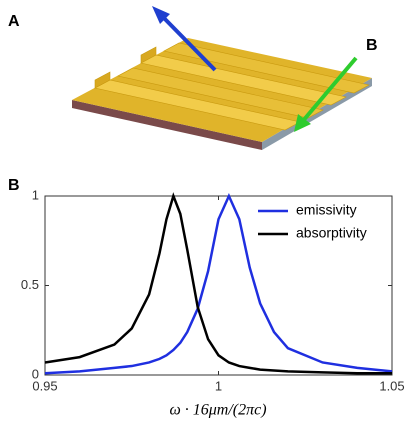 The height and width of the screenshot is (426, 408). What do you see at coordinates (44, 385) in the screenshot?
I see `x-tick-label: 0.95` at bounding box center [44, 385].